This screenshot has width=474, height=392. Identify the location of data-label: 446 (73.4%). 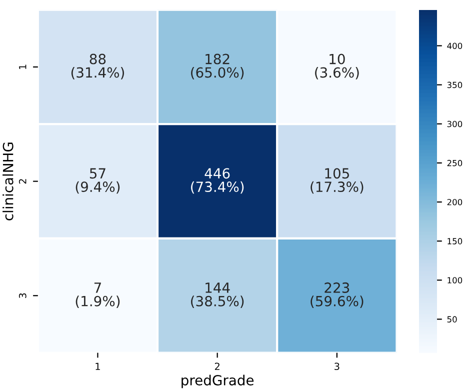
(217, 181).